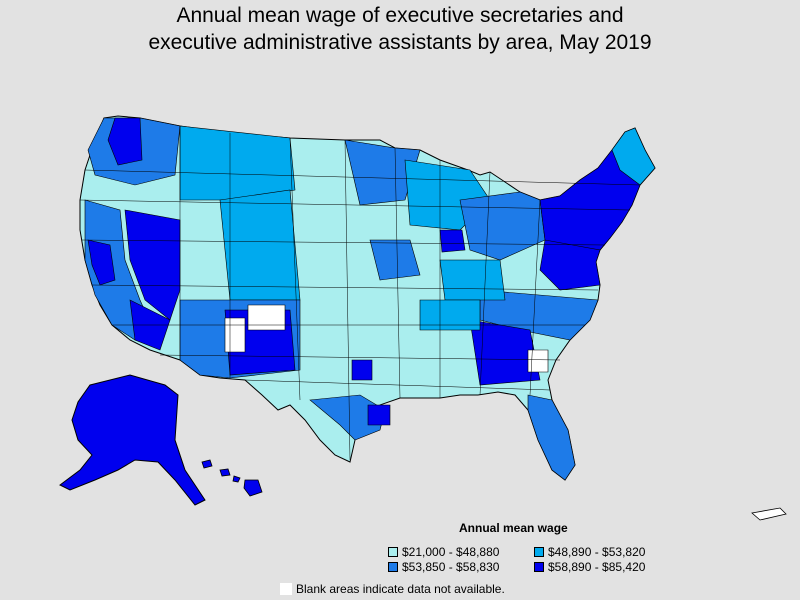 The image size is (800, 600). Describe the element at coordinates (538, 361) in the screenshot. I see `region-sc-blank` at that location.